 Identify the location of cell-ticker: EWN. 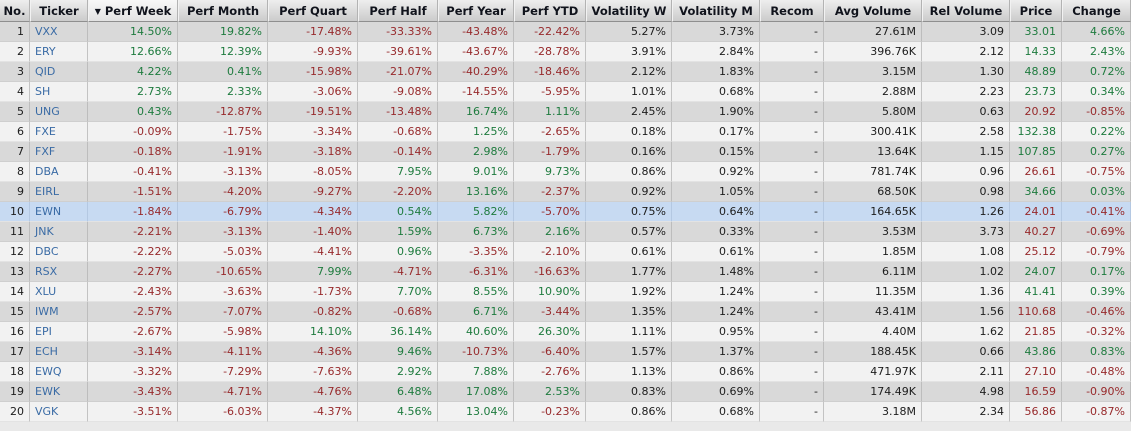
(59, 212).